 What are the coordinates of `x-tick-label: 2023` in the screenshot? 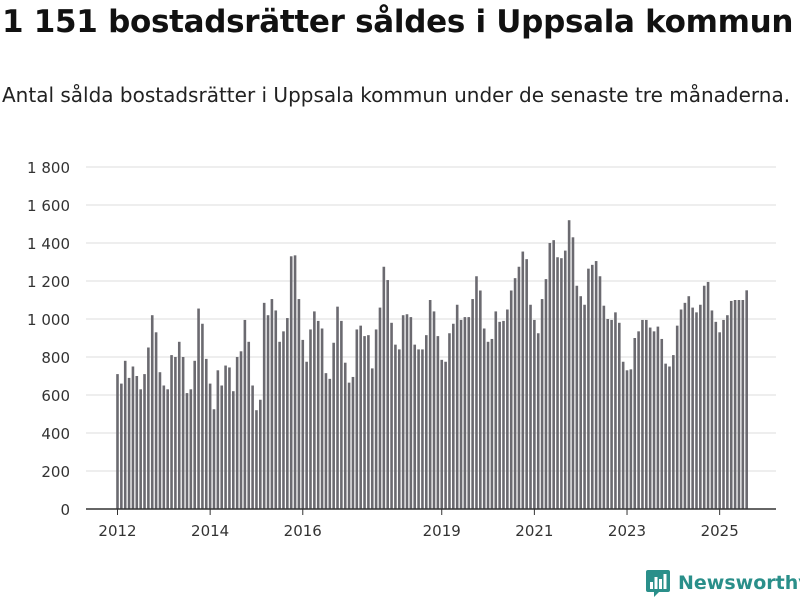 It's located at (627, 531).